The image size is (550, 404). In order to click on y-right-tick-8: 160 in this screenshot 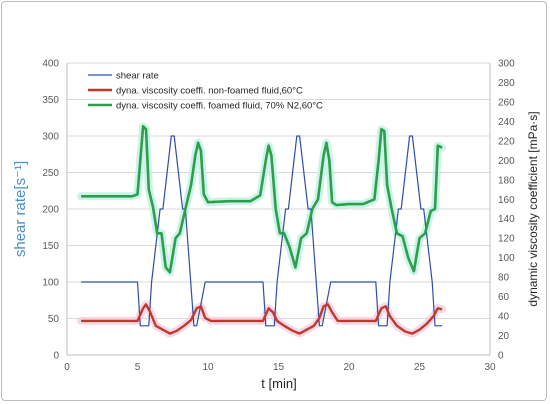, I will do `click(506, 200)`.